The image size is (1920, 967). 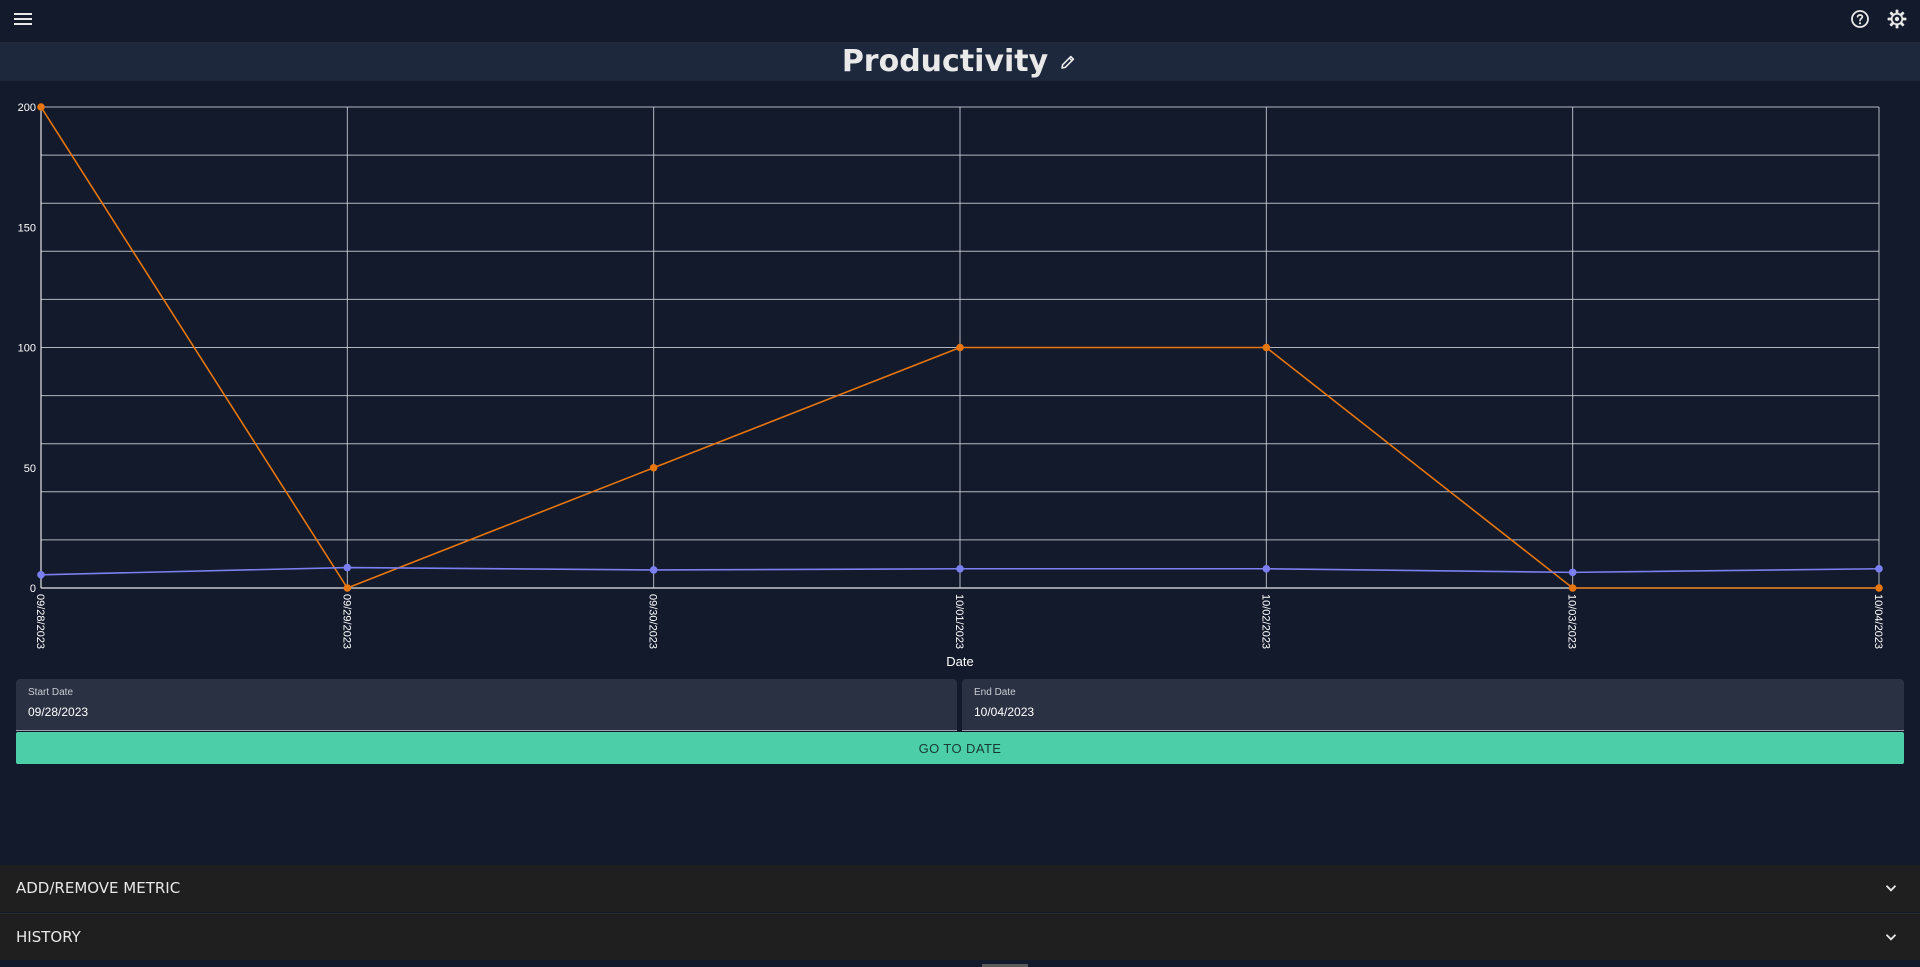 What do you see at coordinates (960, 21) in the screenshot?
I see `top-app-bar` at bounding box center [960, 21].